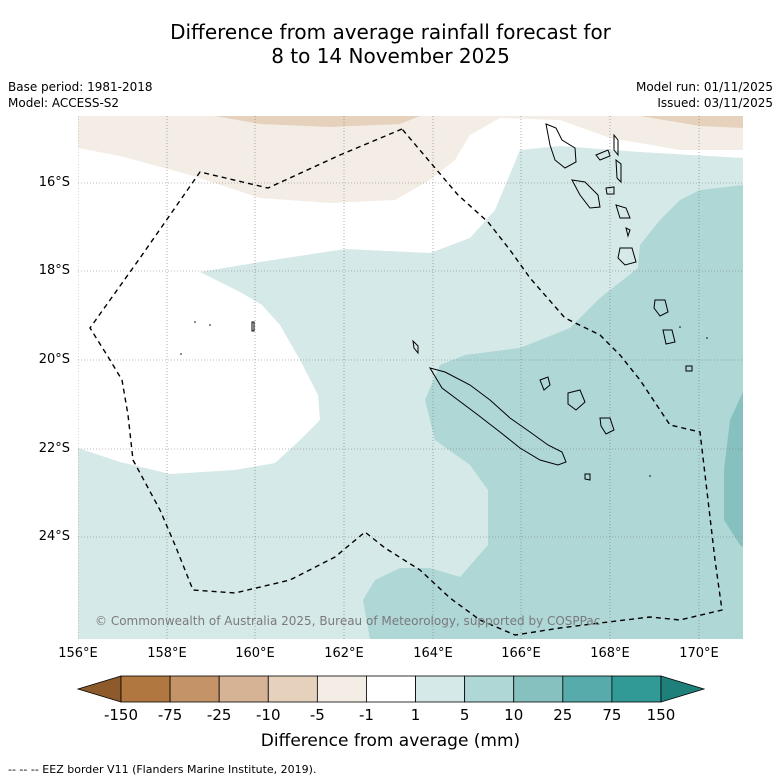 The width and height of the screenshot is (781, 781). What do you see at coordinates (733, 469) in the screenshot?
I see `wet-region-strong` at bounding box center [733, 469].